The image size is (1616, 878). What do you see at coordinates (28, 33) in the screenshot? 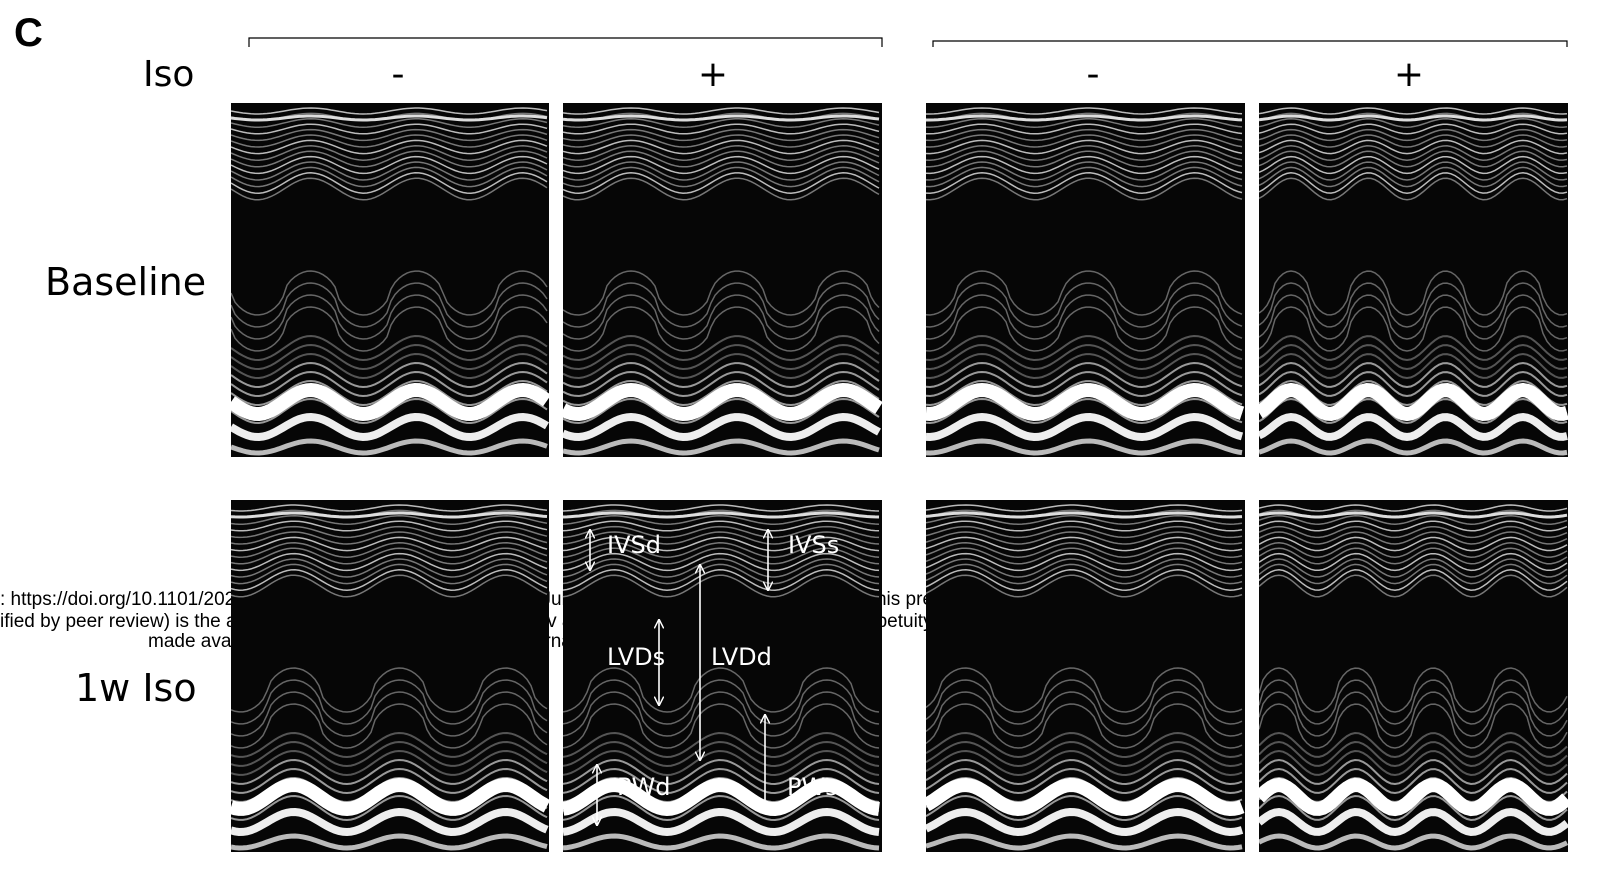
I see `panel-label: C` at bounding box center [28, 33].